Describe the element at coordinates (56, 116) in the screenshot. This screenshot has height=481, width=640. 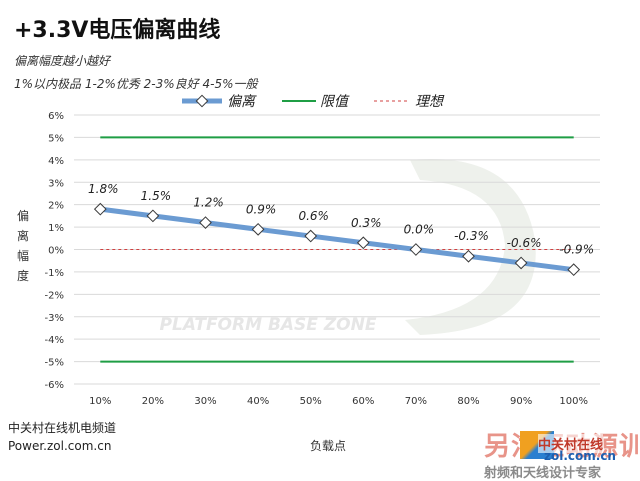
I see `y-tick-label: 6%` at that location.